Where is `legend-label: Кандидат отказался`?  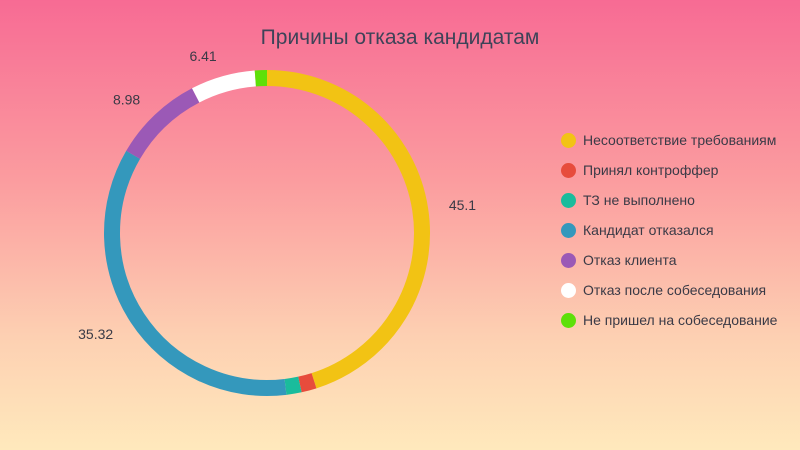
legend-label: Кандидат отказался is located at coordinates (648, 230).